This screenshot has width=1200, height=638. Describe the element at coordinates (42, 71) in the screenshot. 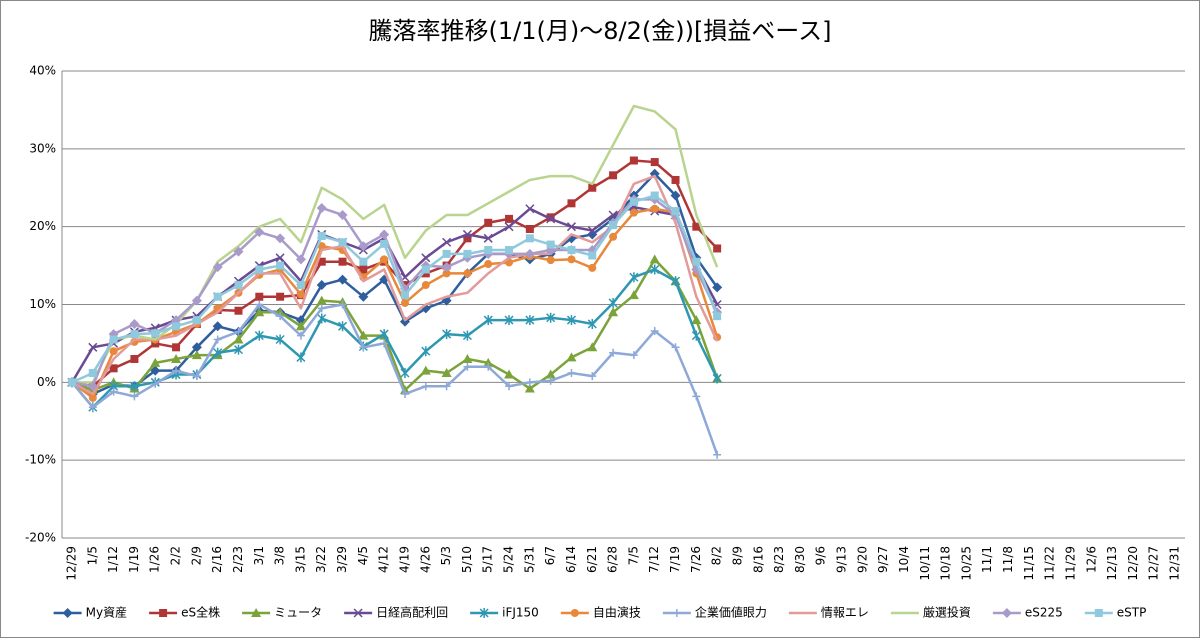

I see `y-tick-label: 40%` at that location.